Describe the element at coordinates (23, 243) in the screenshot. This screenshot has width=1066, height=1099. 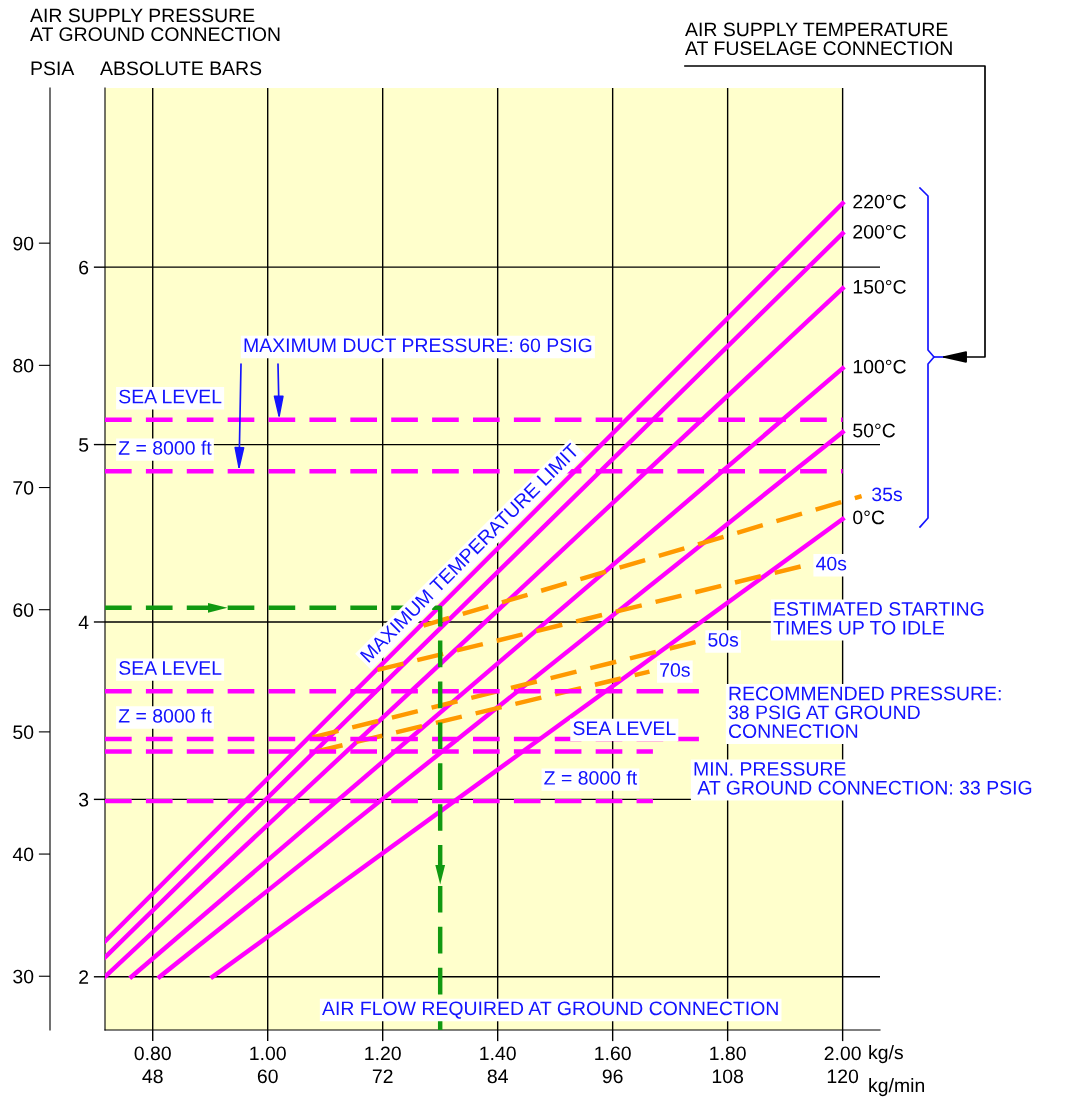
I see `y2-tick-label: 90` at that location.